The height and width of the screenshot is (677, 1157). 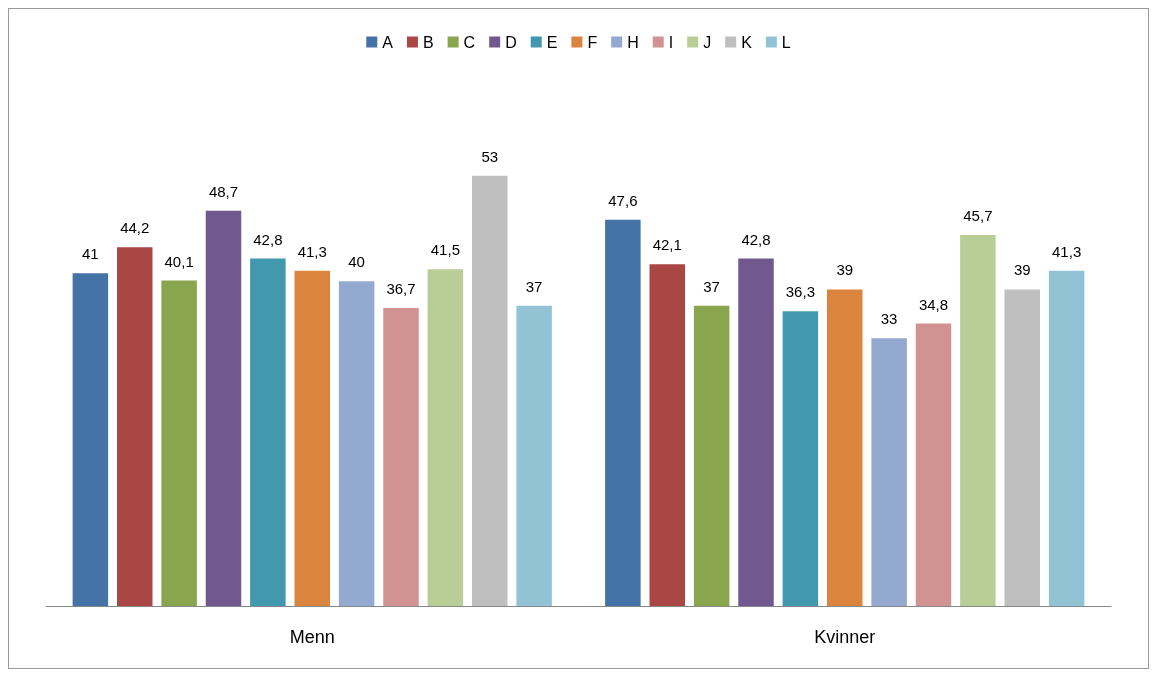 What do you see at coordinates (428, 42) in the screenshot?
I see `legend-label: B` at bounding box center [428, 42].